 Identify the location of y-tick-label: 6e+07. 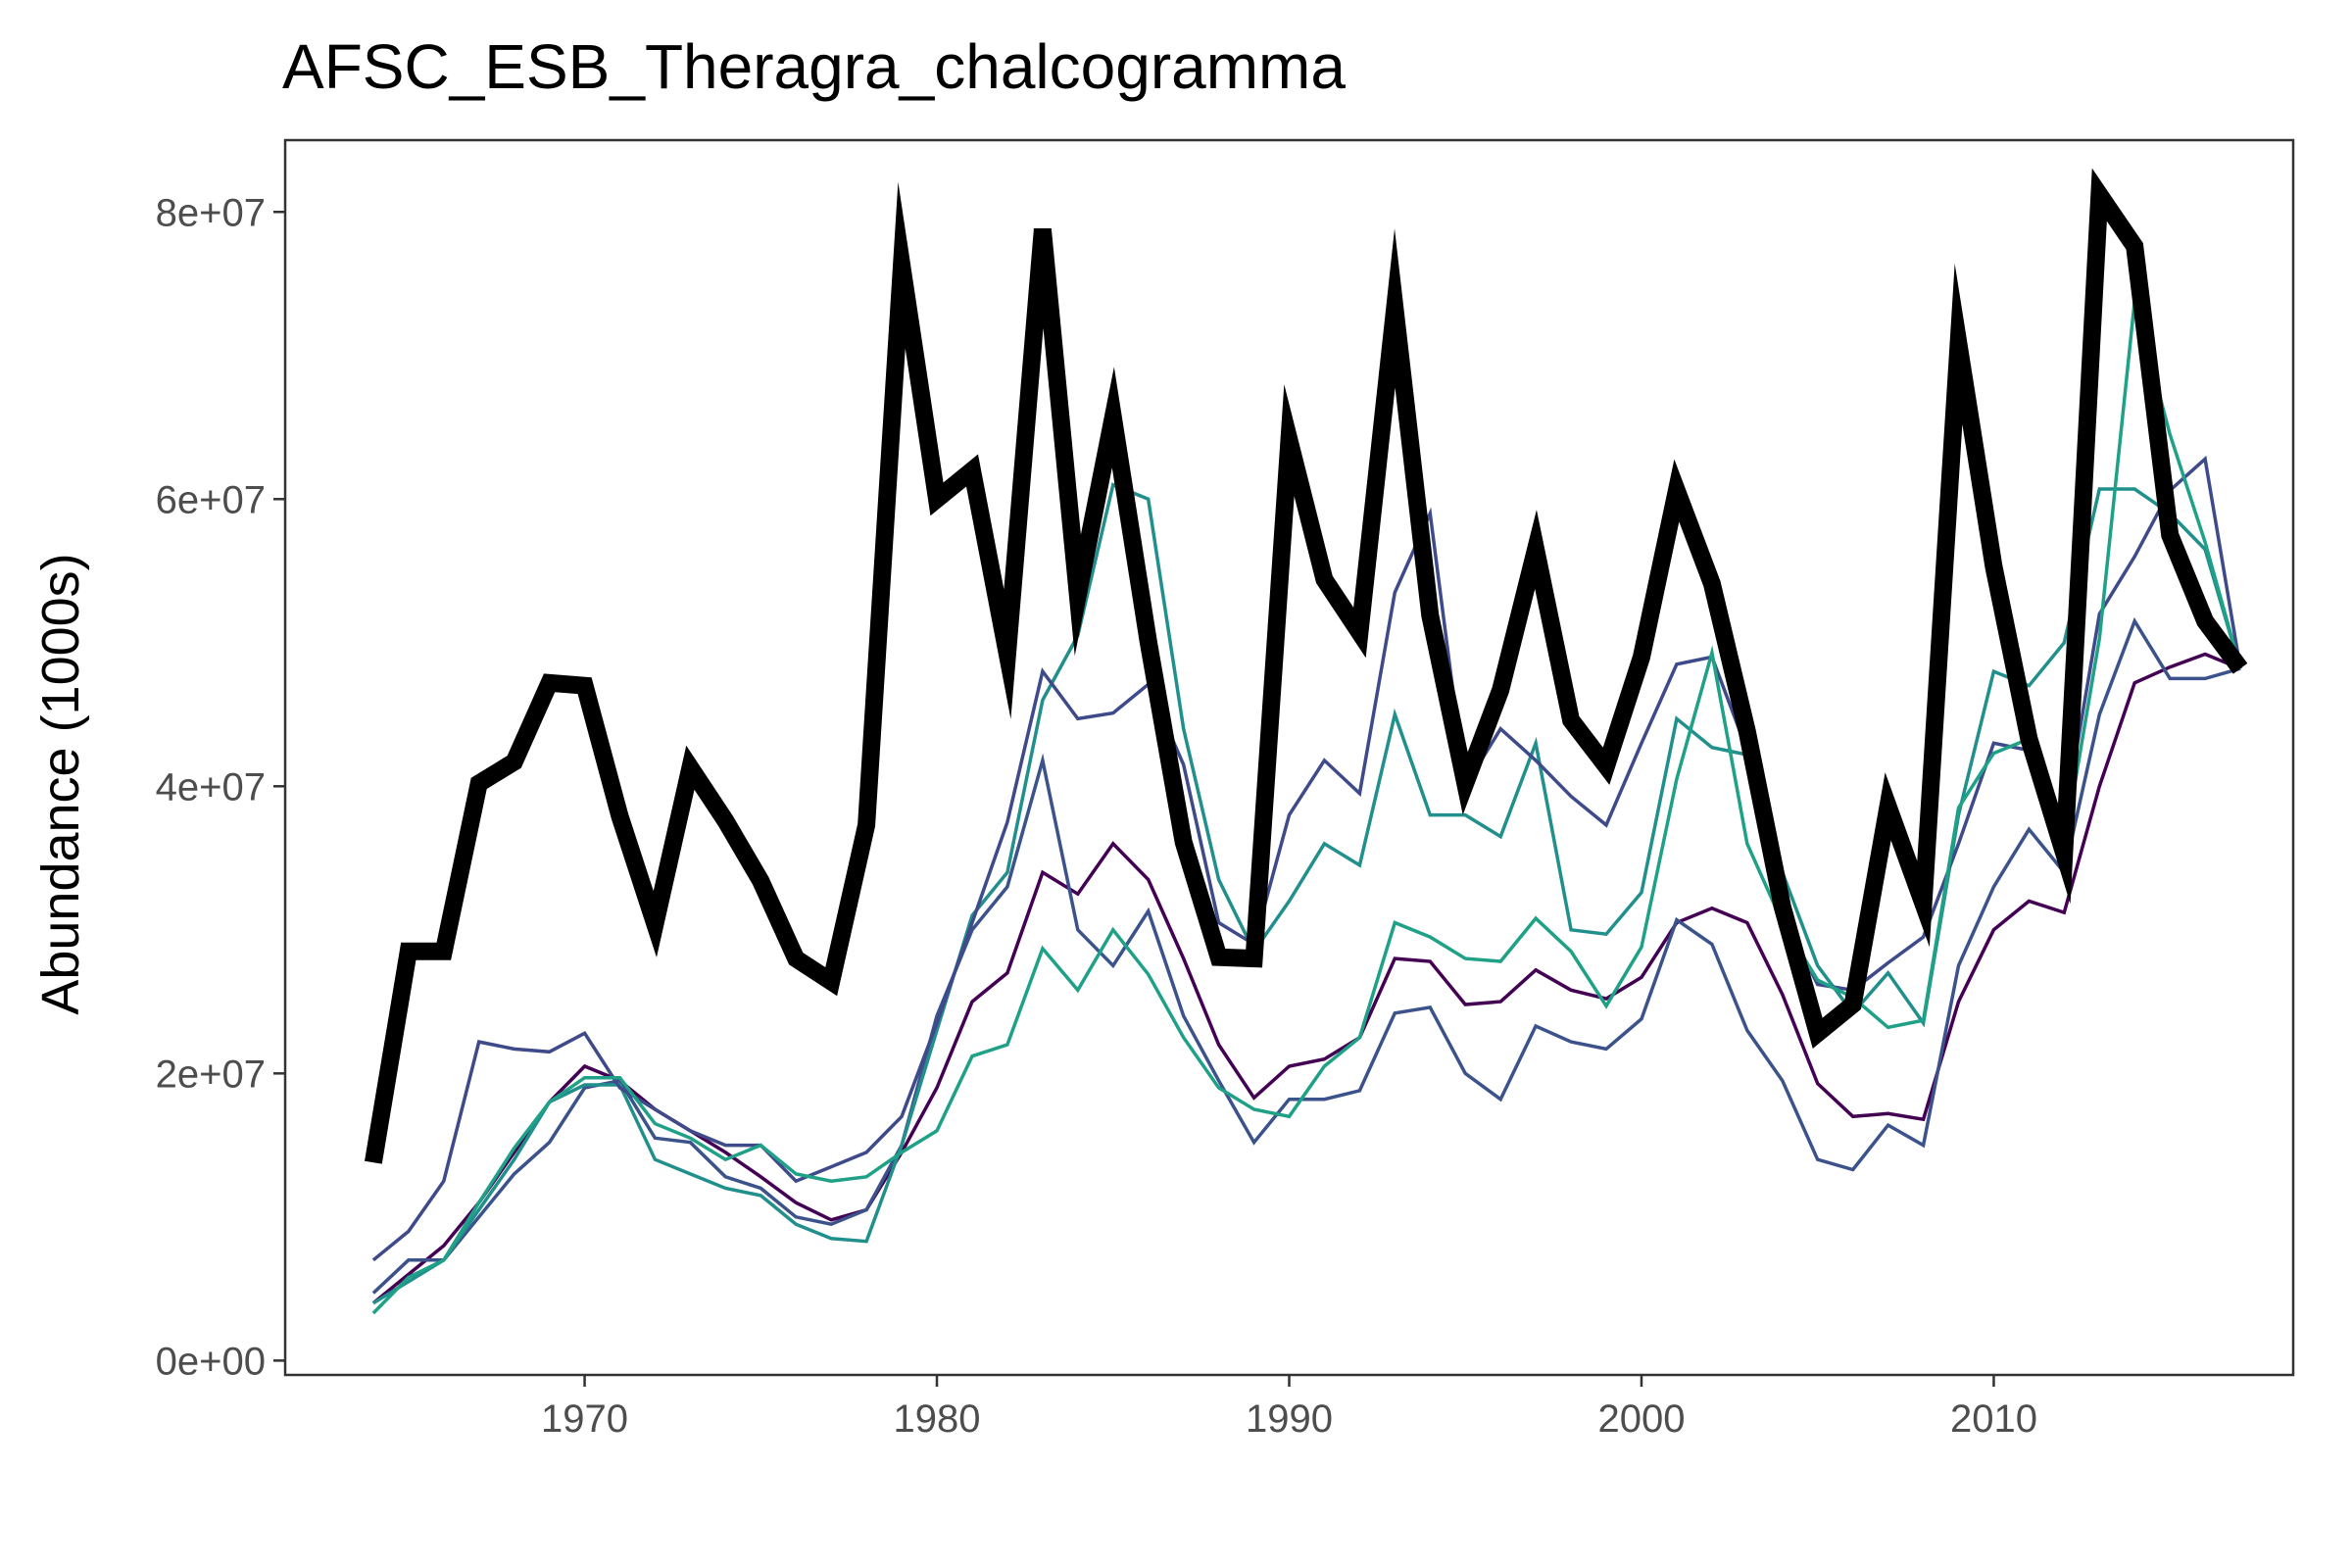
(211, 499).